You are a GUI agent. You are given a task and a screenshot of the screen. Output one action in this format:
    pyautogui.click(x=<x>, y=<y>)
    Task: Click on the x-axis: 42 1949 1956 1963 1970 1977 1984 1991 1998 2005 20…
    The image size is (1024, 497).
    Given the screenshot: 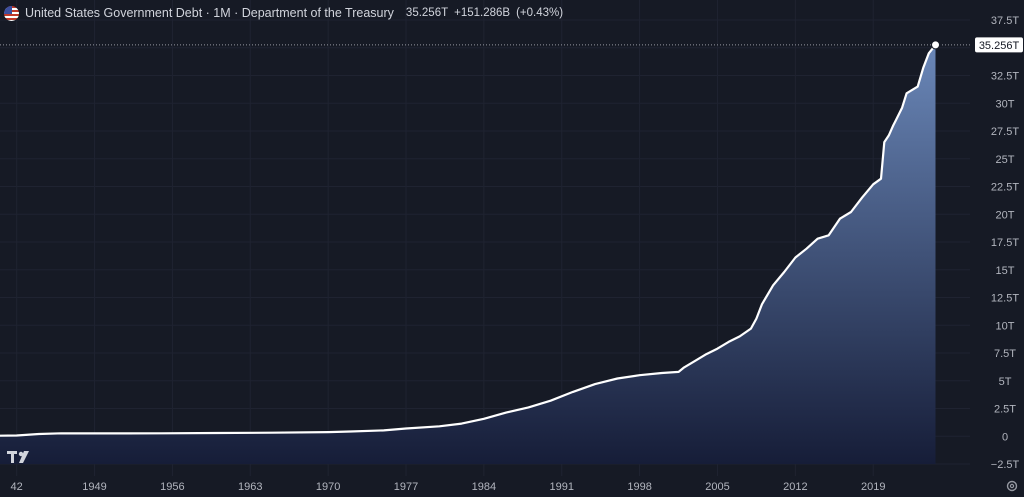 What is the action you would take?
    pyautogui.click(x=448, y=487)
    